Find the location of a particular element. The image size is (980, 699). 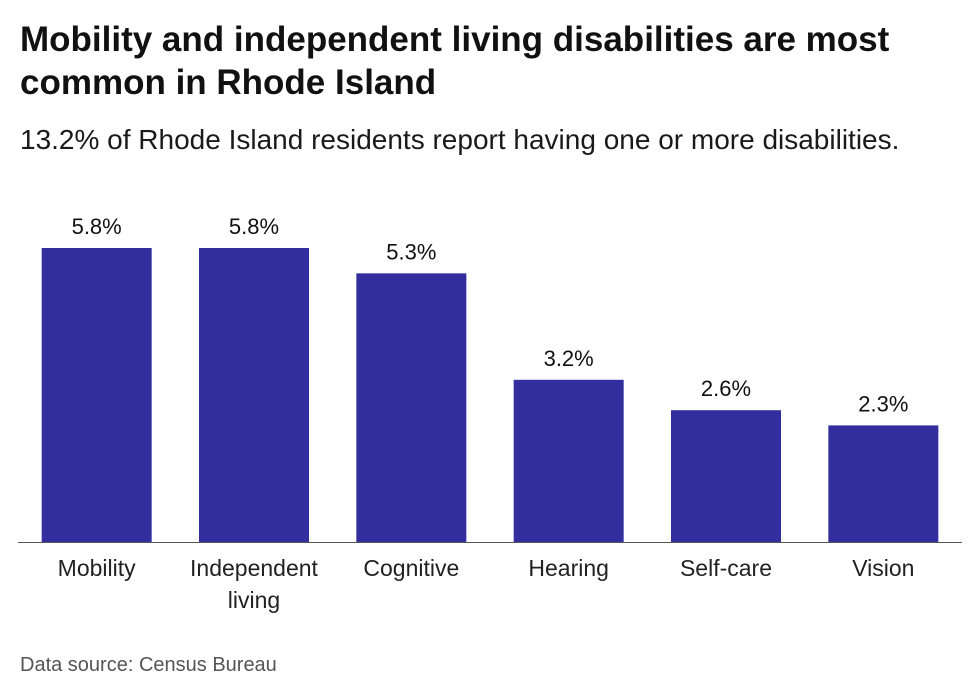

data-label-5: 2.3% is located at coordinates (883, 403).